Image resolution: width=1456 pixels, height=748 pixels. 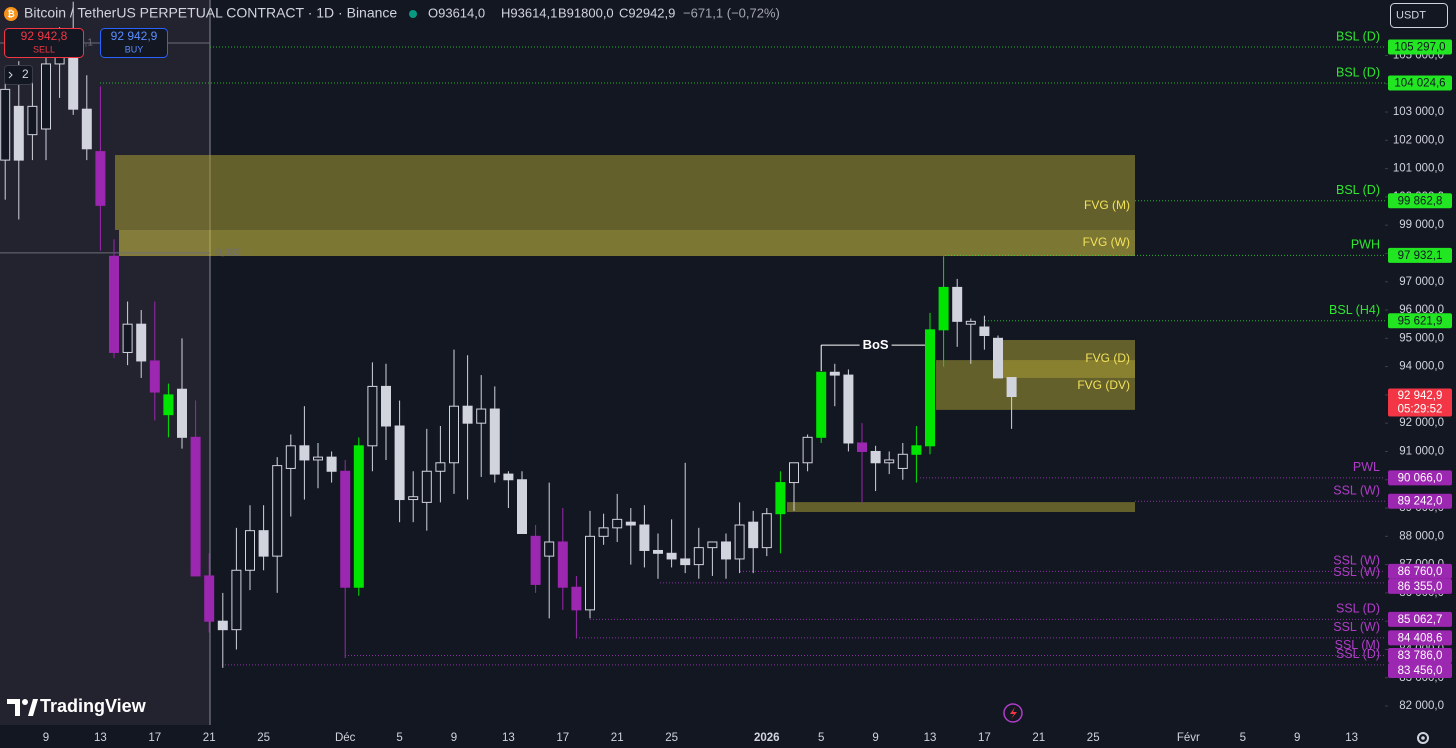 I want to click on settings-icon, so click(x=1423, y=738).